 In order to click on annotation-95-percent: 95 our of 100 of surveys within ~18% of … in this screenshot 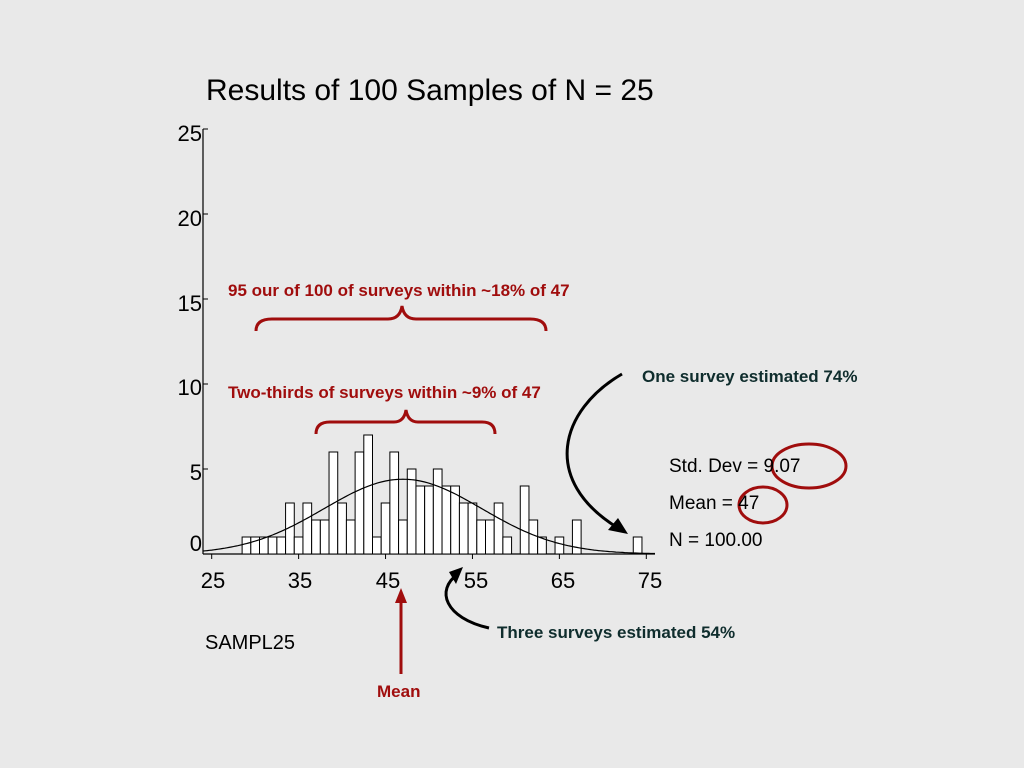, I will do `click(399, 290)`.